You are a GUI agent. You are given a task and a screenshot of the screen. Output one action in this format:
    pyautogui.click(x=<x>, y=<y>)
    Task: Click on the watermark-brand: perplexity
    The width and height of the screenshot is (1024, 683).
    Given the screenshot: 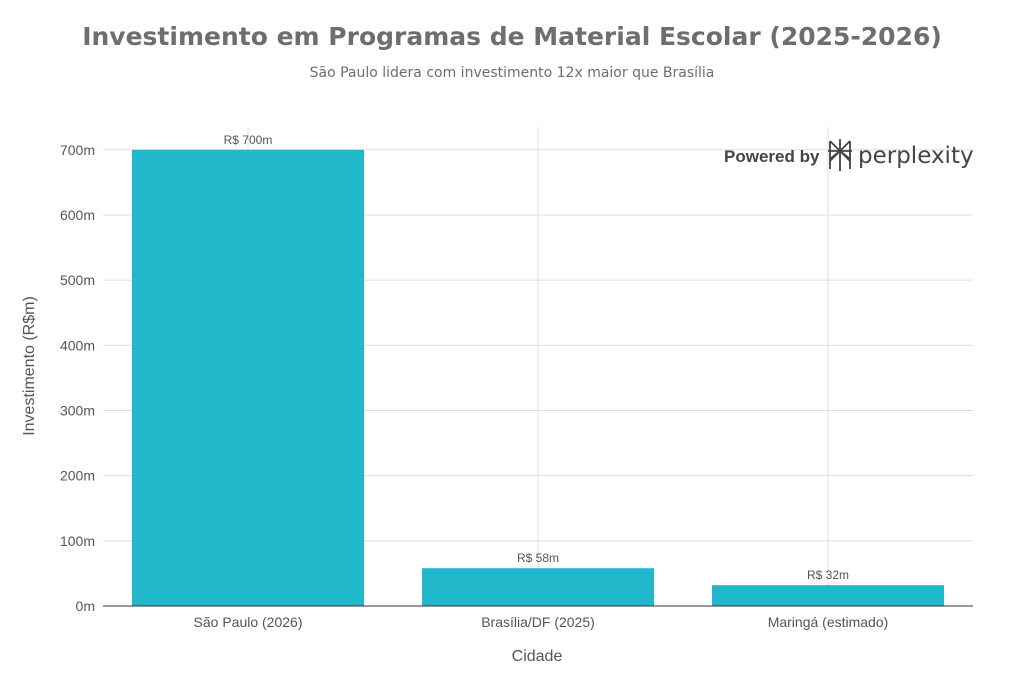 What is the action you would take?
    pyautogui.click(x=916, y=156)
    